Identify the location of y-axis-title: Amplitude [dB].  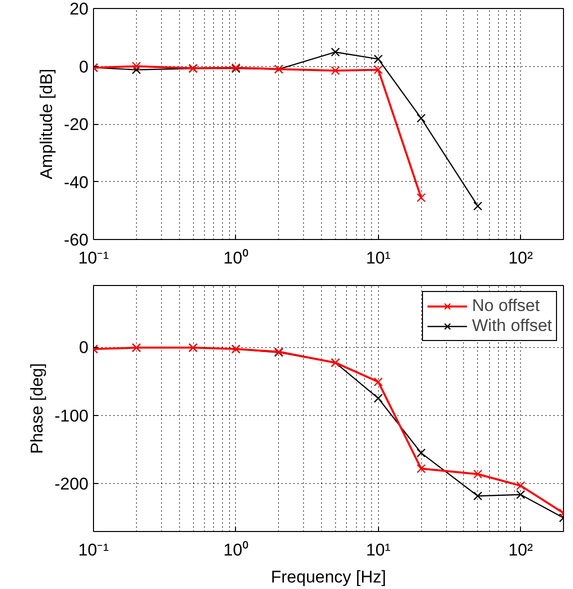
(46, 124).